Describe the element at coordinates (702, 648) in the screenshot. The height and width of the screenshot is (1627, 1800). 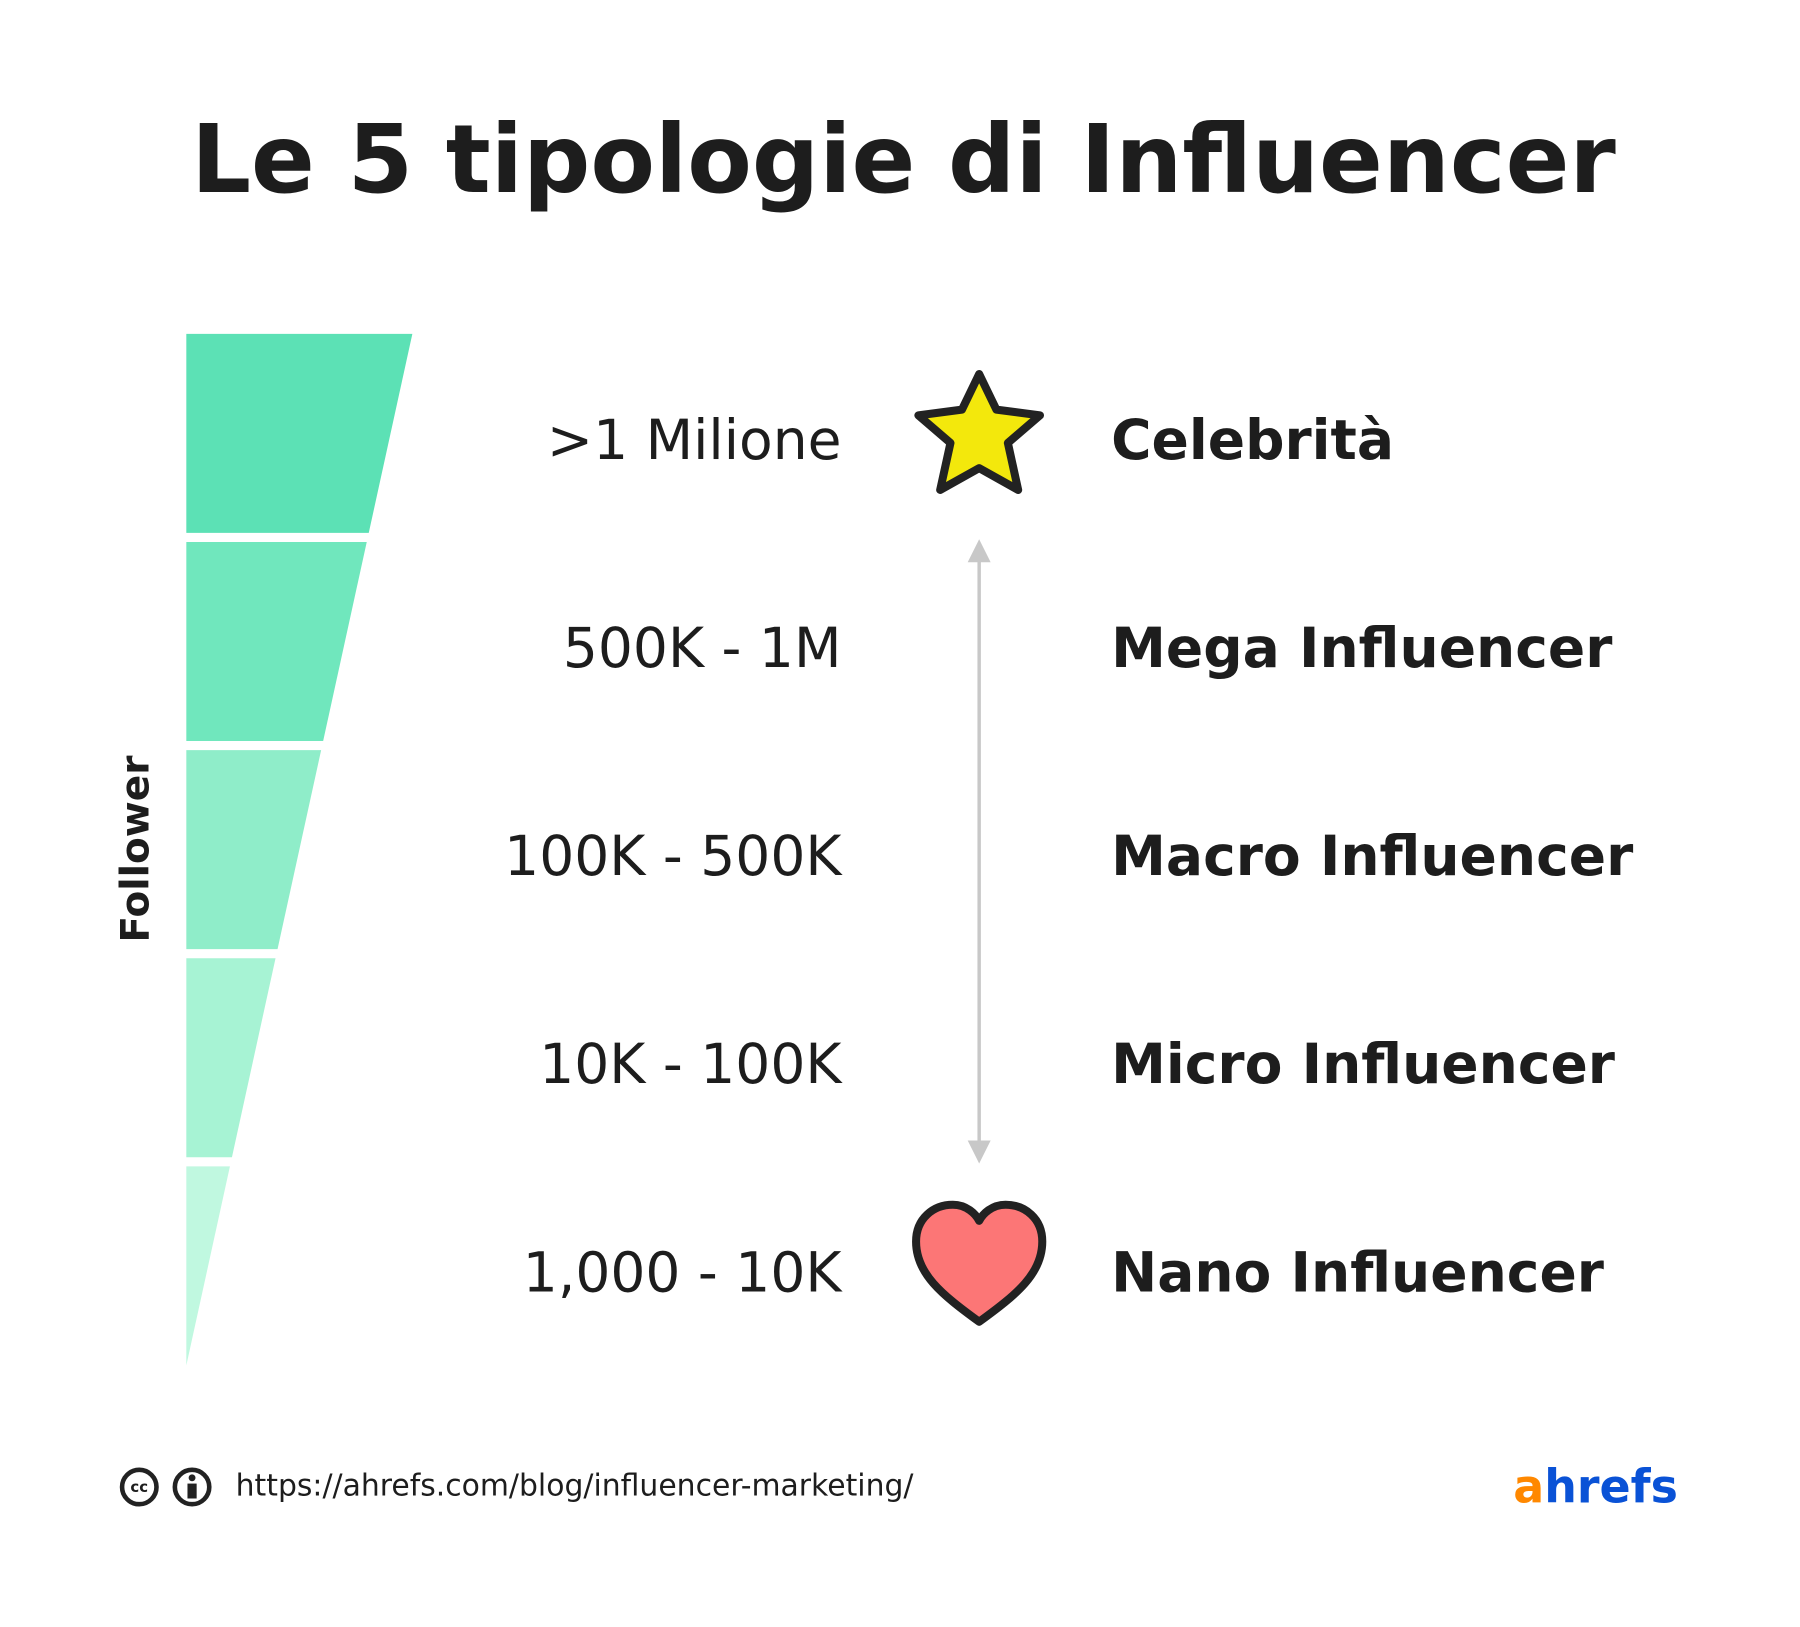
I see `follower-range: 500K - 1M` at that location.